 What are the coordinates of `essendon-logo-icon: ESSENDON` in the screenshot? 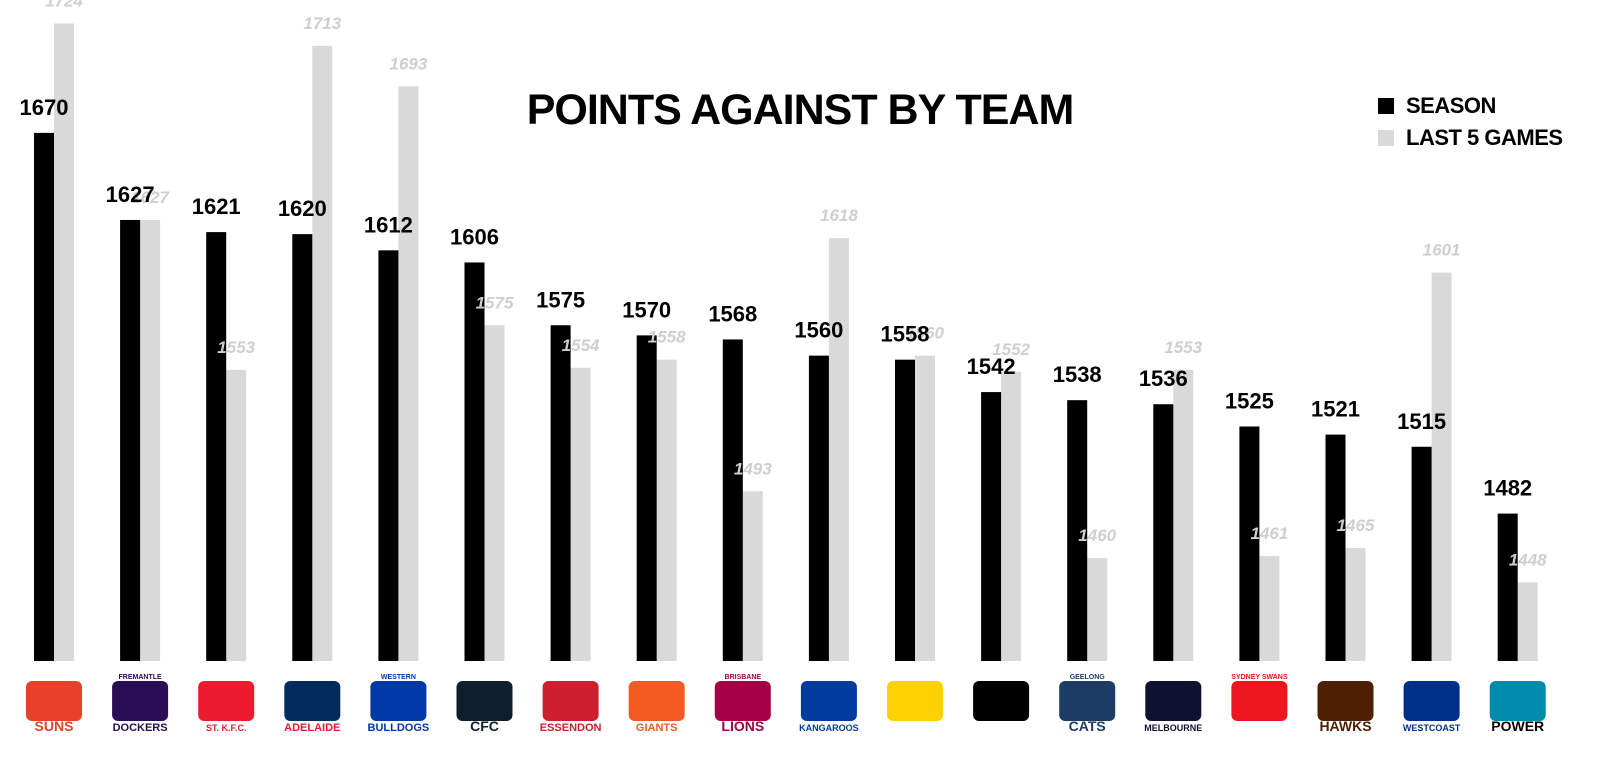 It's located at (571, 707).